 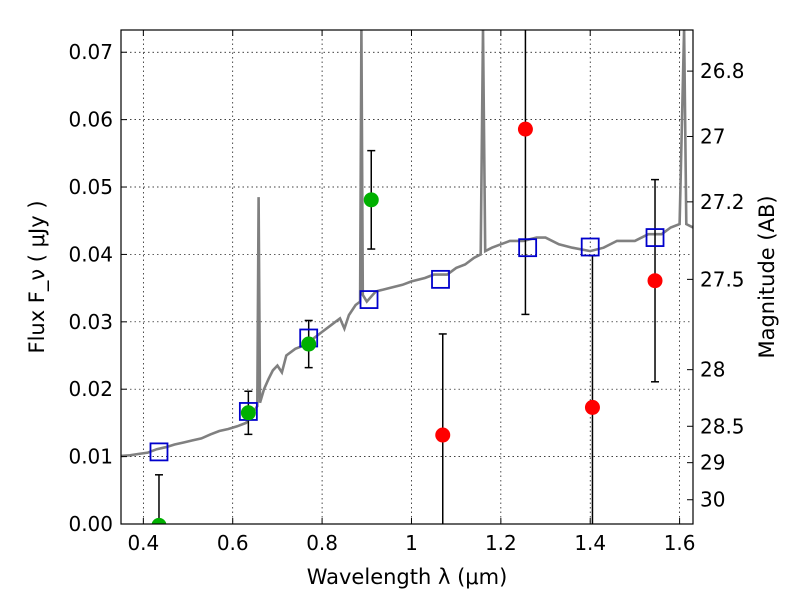 What do you see at coordinates (233, 543) in the screenshot?
I see `x-tick-label: 0.6` at bounding box center [233, 543].